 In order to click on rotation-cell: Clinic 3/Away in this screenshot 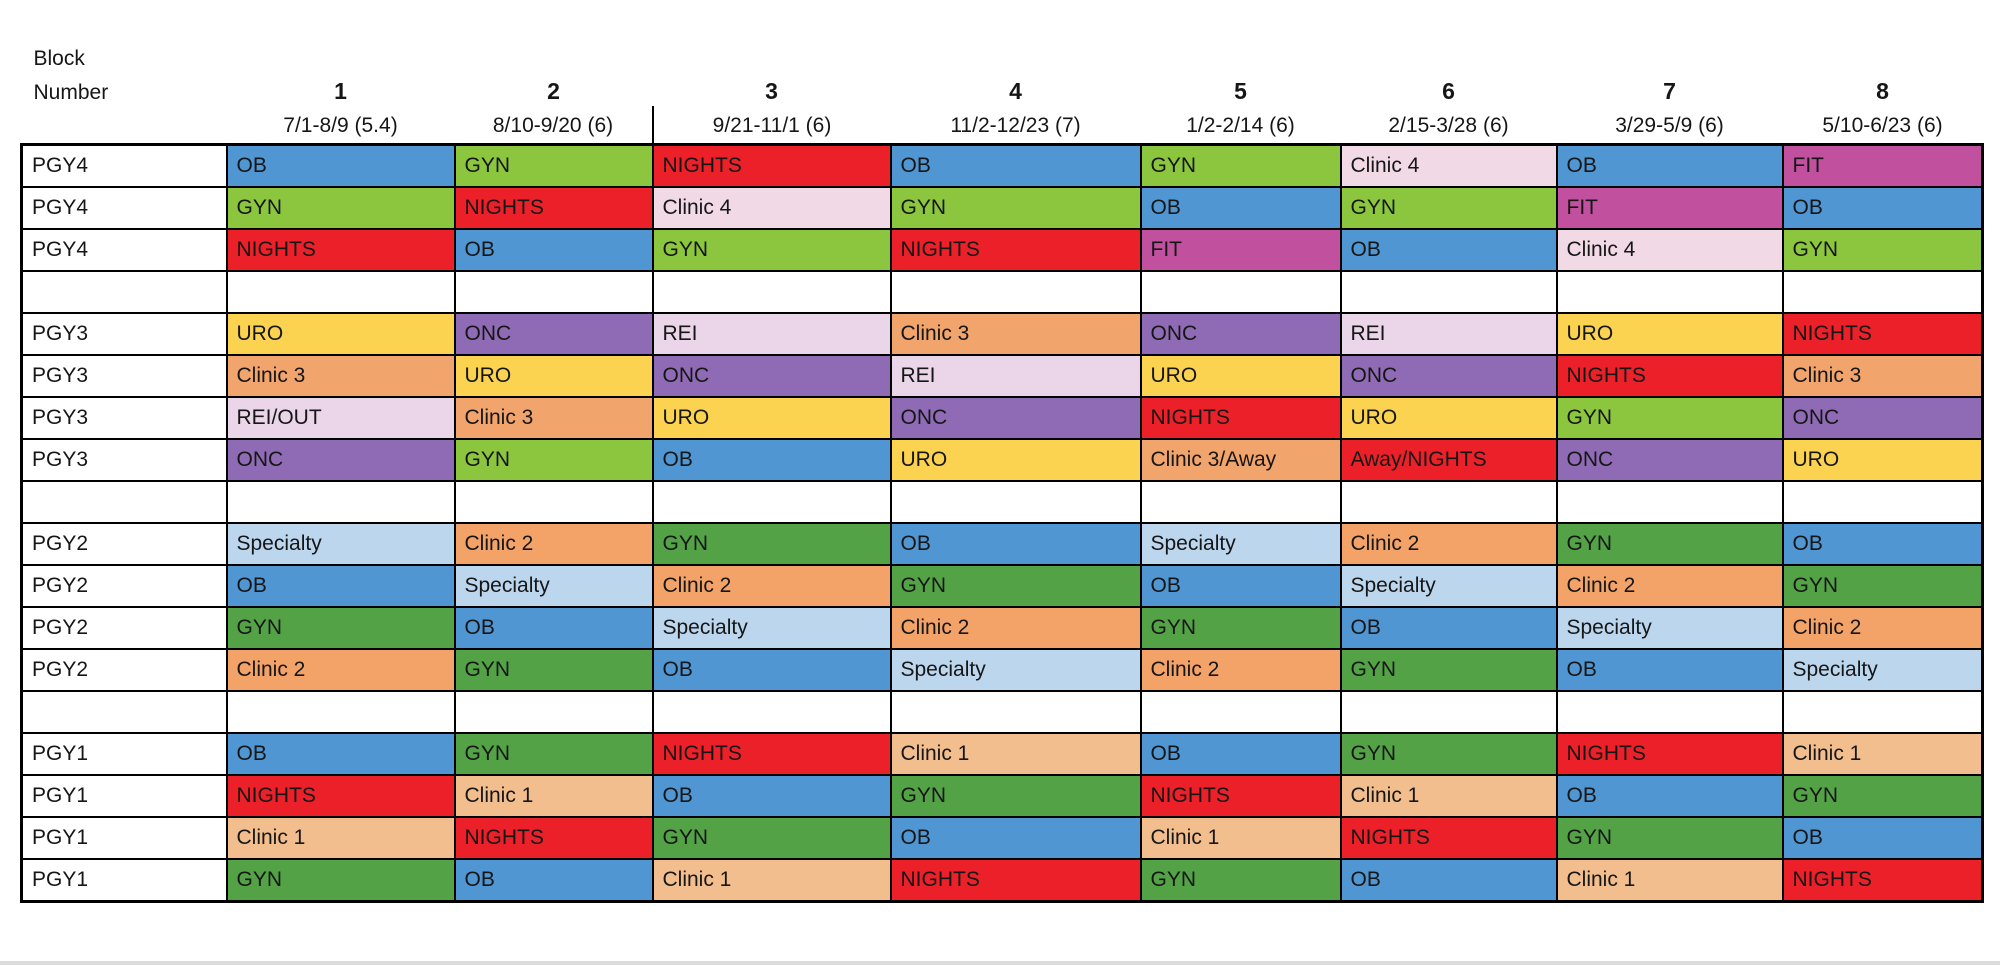, I will do `click(1240, 459)`.